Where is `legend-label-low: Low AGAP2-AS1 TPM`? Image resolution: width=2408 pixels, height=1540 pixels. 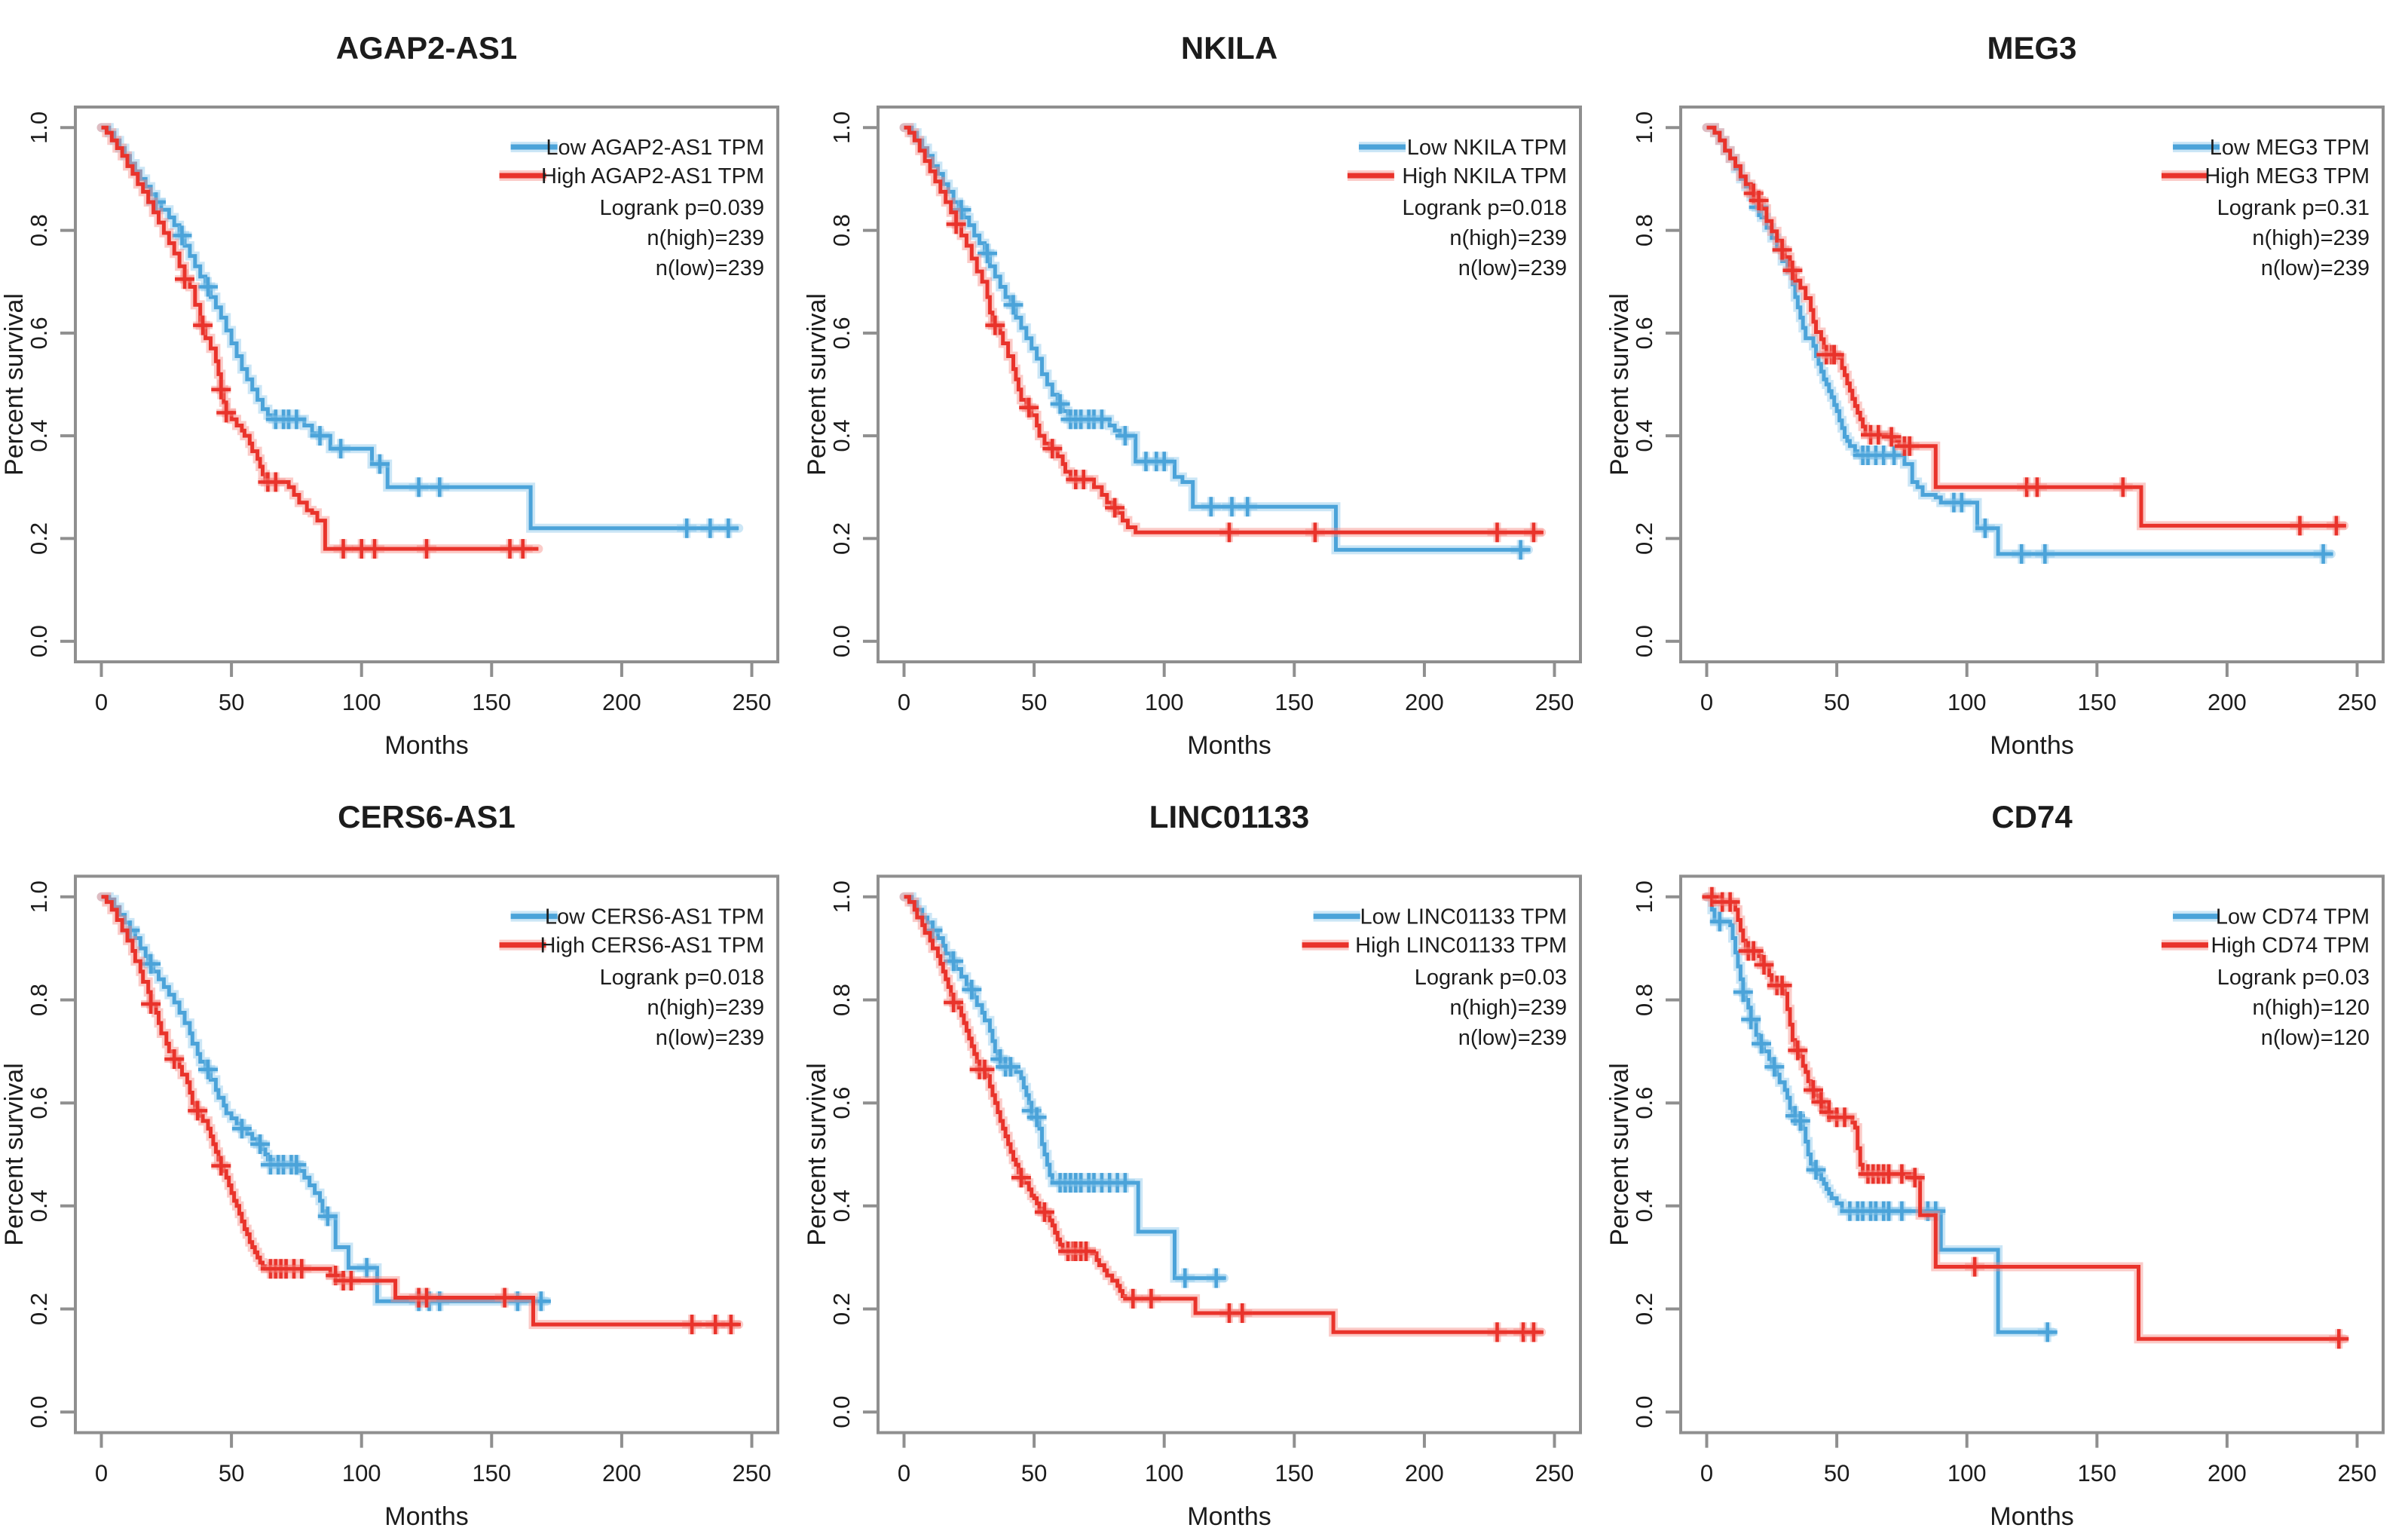
legend-label-low: Low AGAP2-AS1 TPM is located at coordinates (655, 148).